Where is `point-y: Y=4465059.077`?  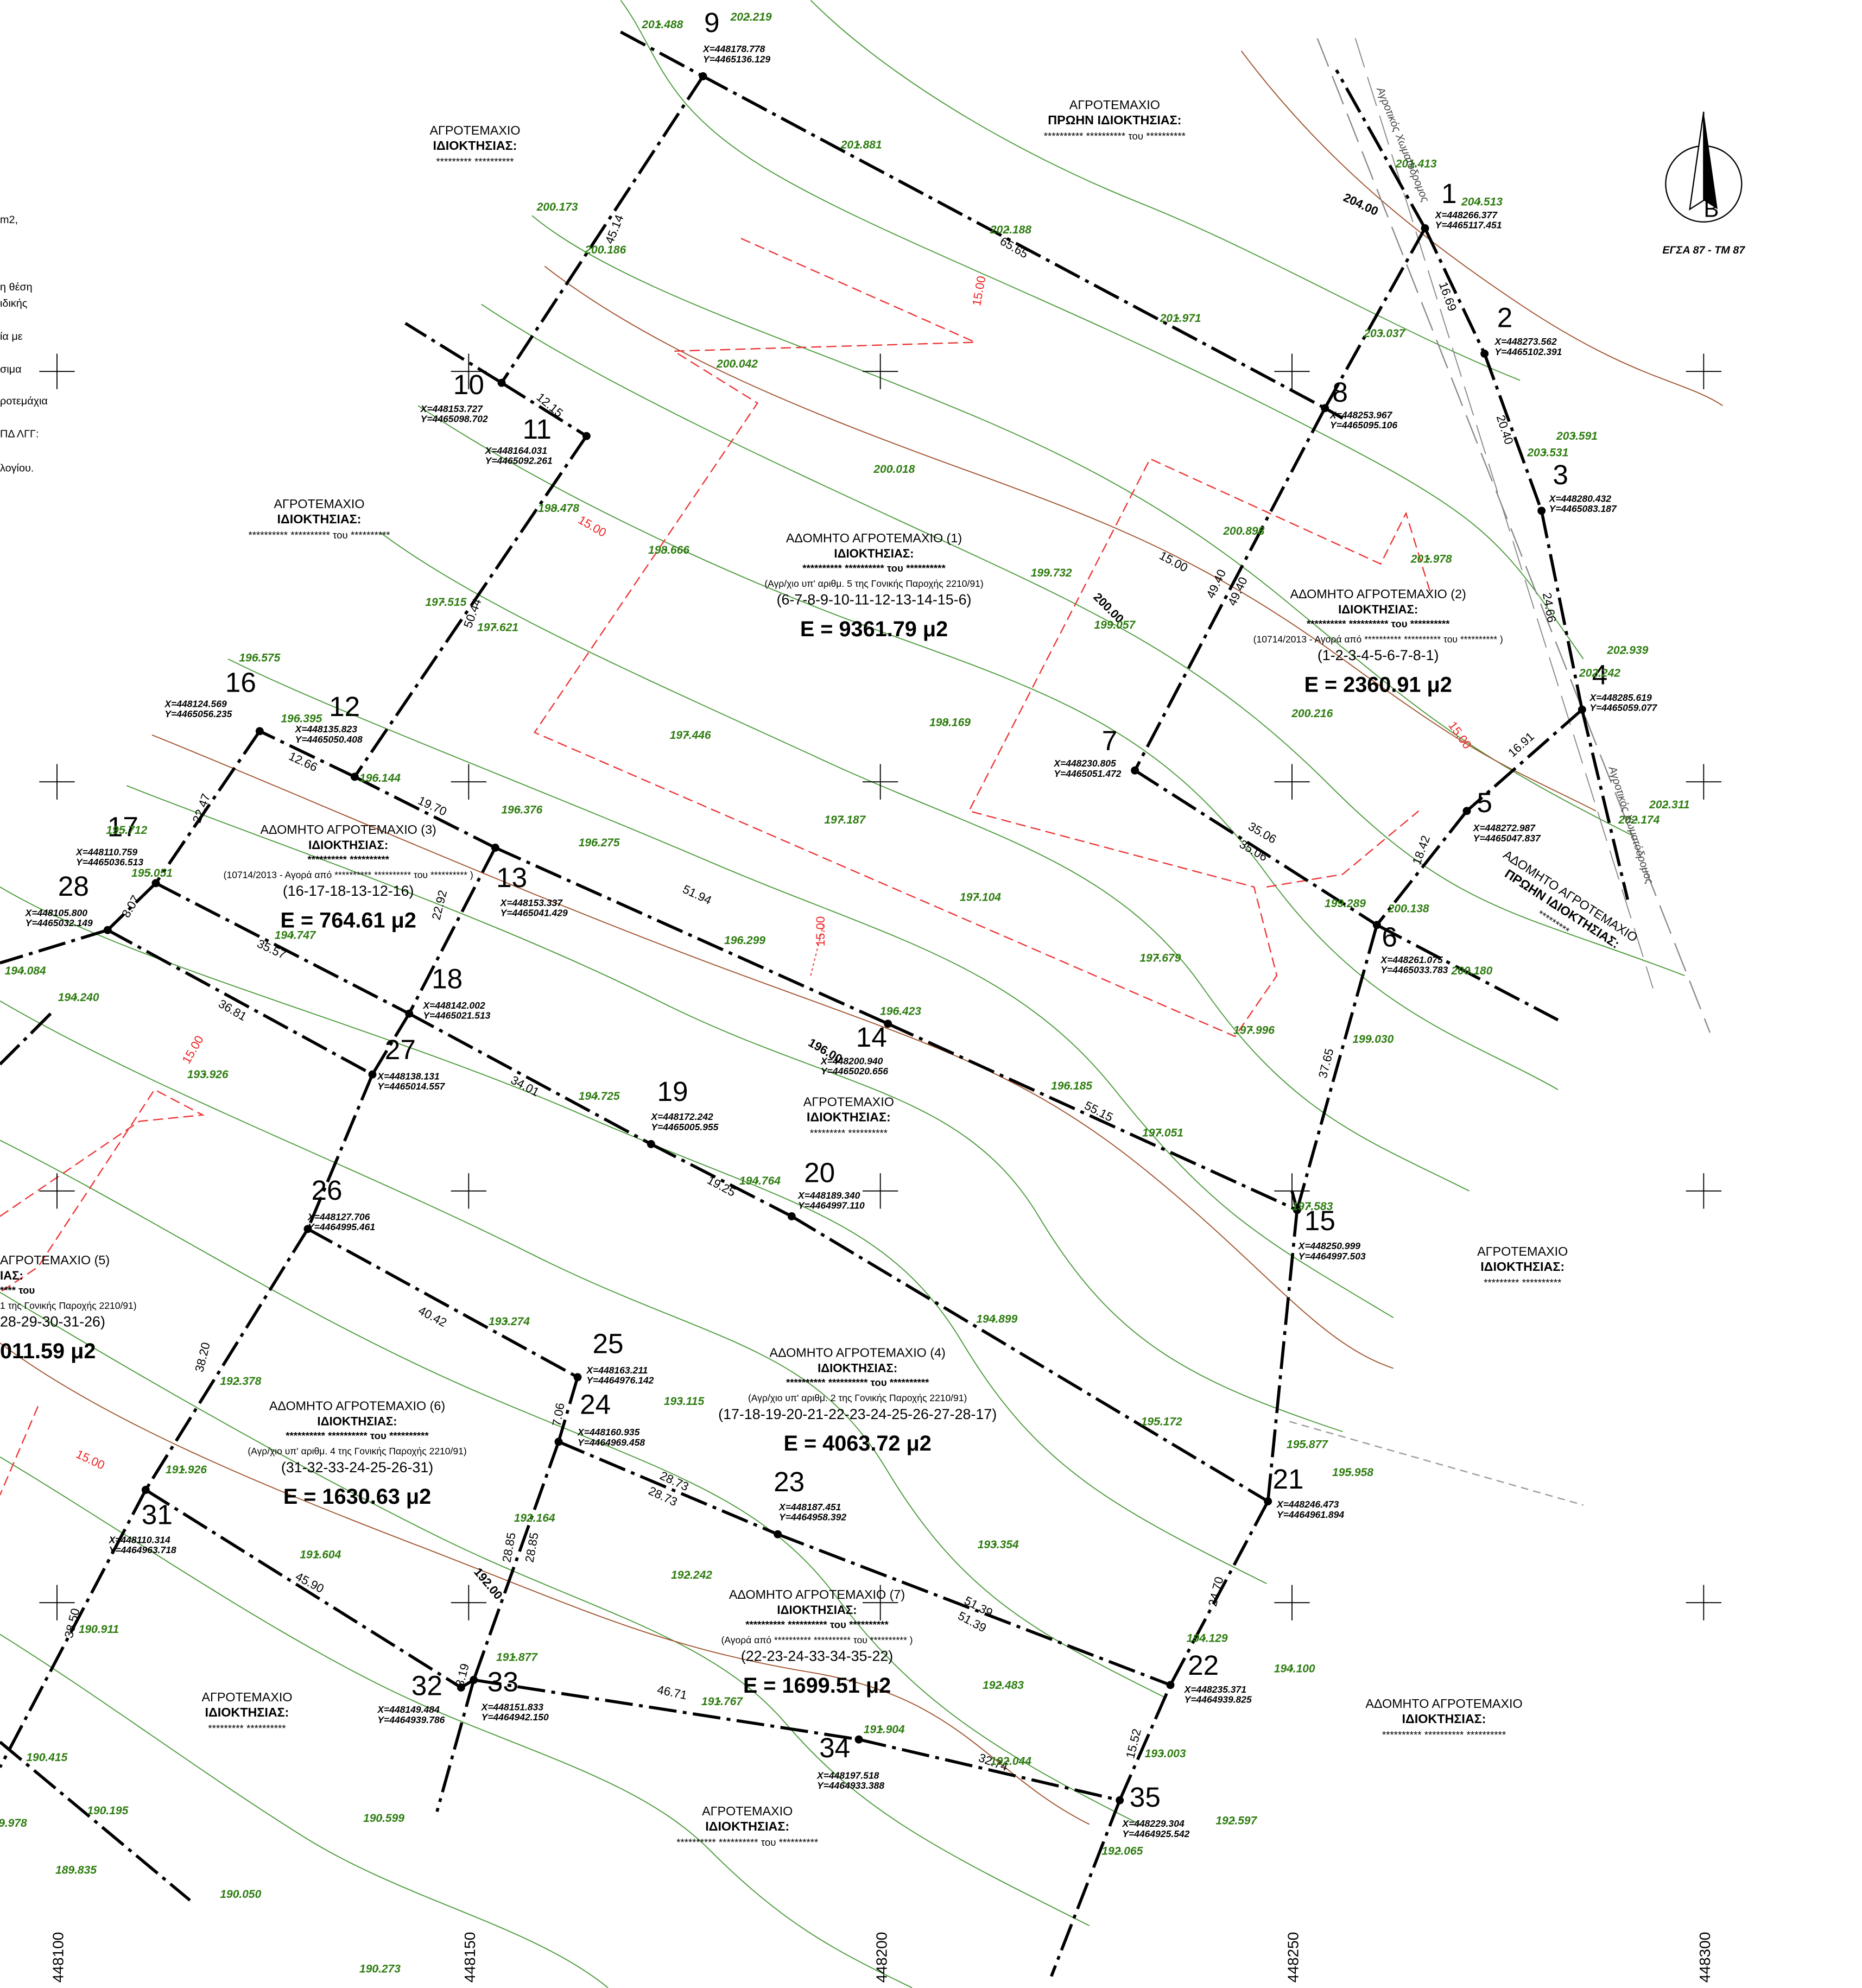 point-y: Y=4465059.077 is located at coordinates (1623, 707).